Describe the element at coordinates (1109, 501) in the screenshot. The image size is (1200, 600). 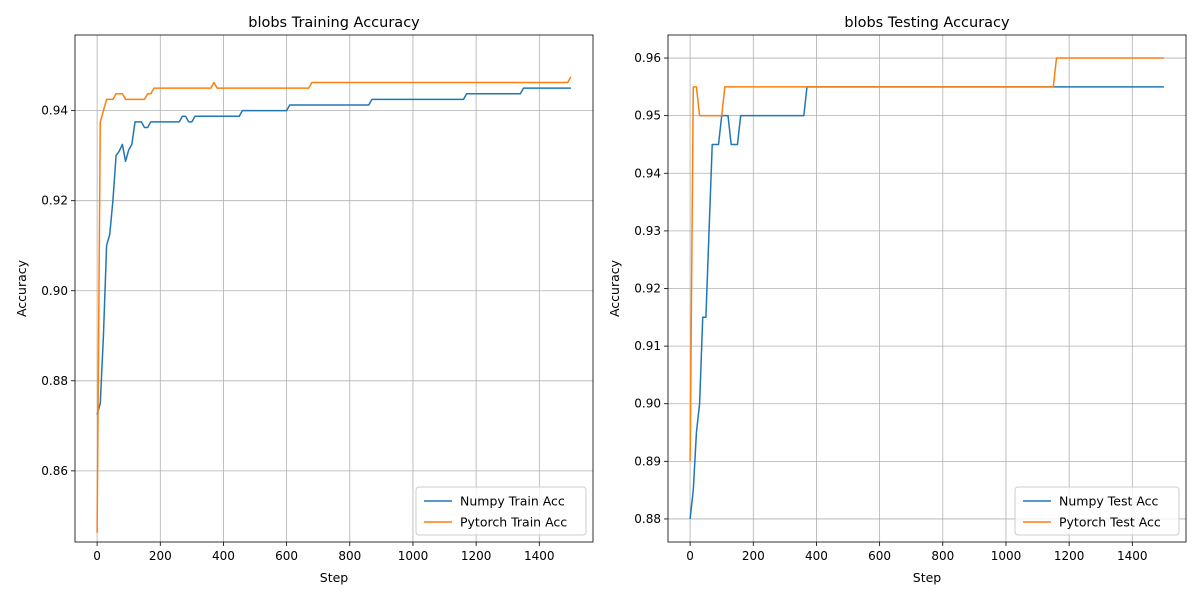
I see `legend-entry: Numpy Test Acc` at that location.